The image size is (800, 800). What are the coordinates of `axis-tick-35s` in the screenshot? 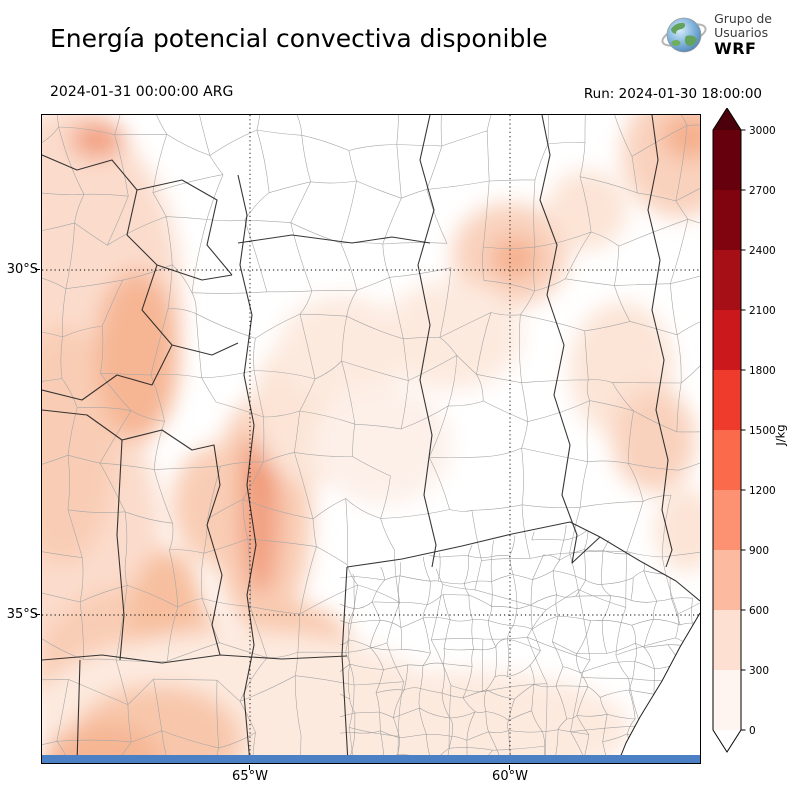 It's located at (37, 614).